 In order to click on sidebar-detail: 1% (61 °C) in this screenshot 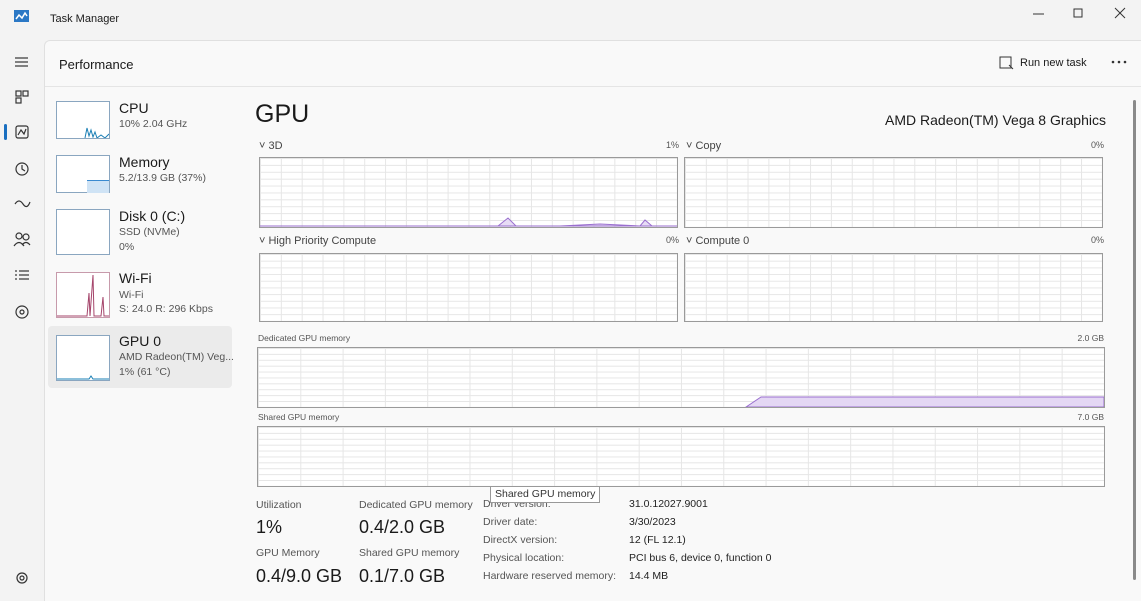, I will do `click(145, 372)`.